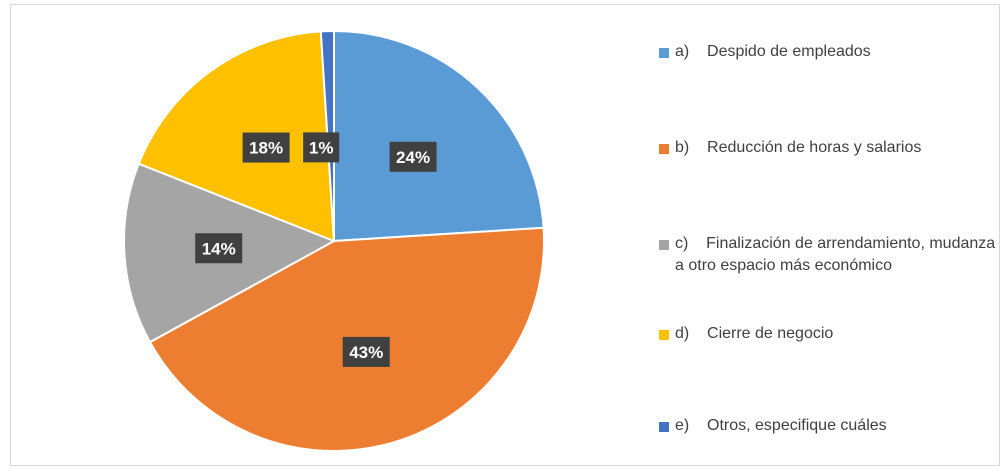 Image resolution: width=1006 pixels, height=470 pixels. I want to click on data-label-a: 24%, so click(413, 156).